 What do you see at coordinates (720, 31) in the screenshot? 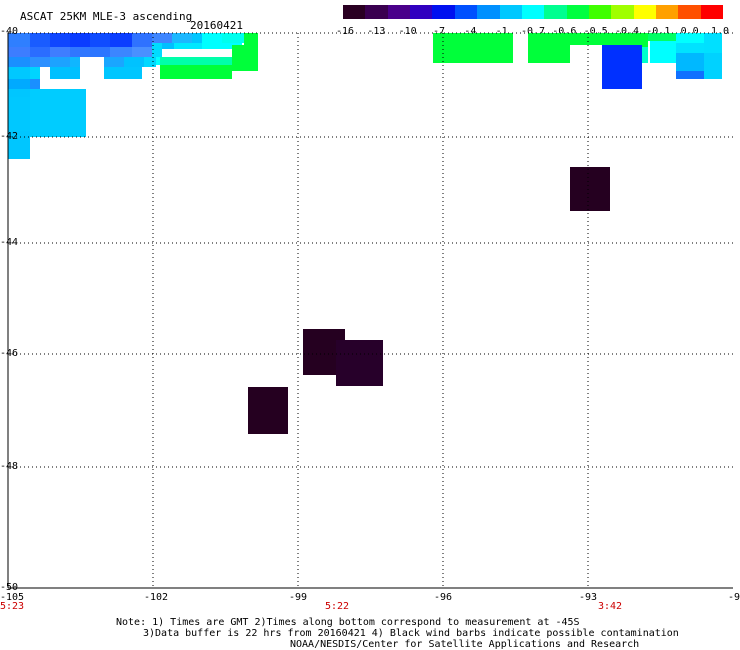
I see `colorbar-label: 1.0` at bounding box center [720, 31].